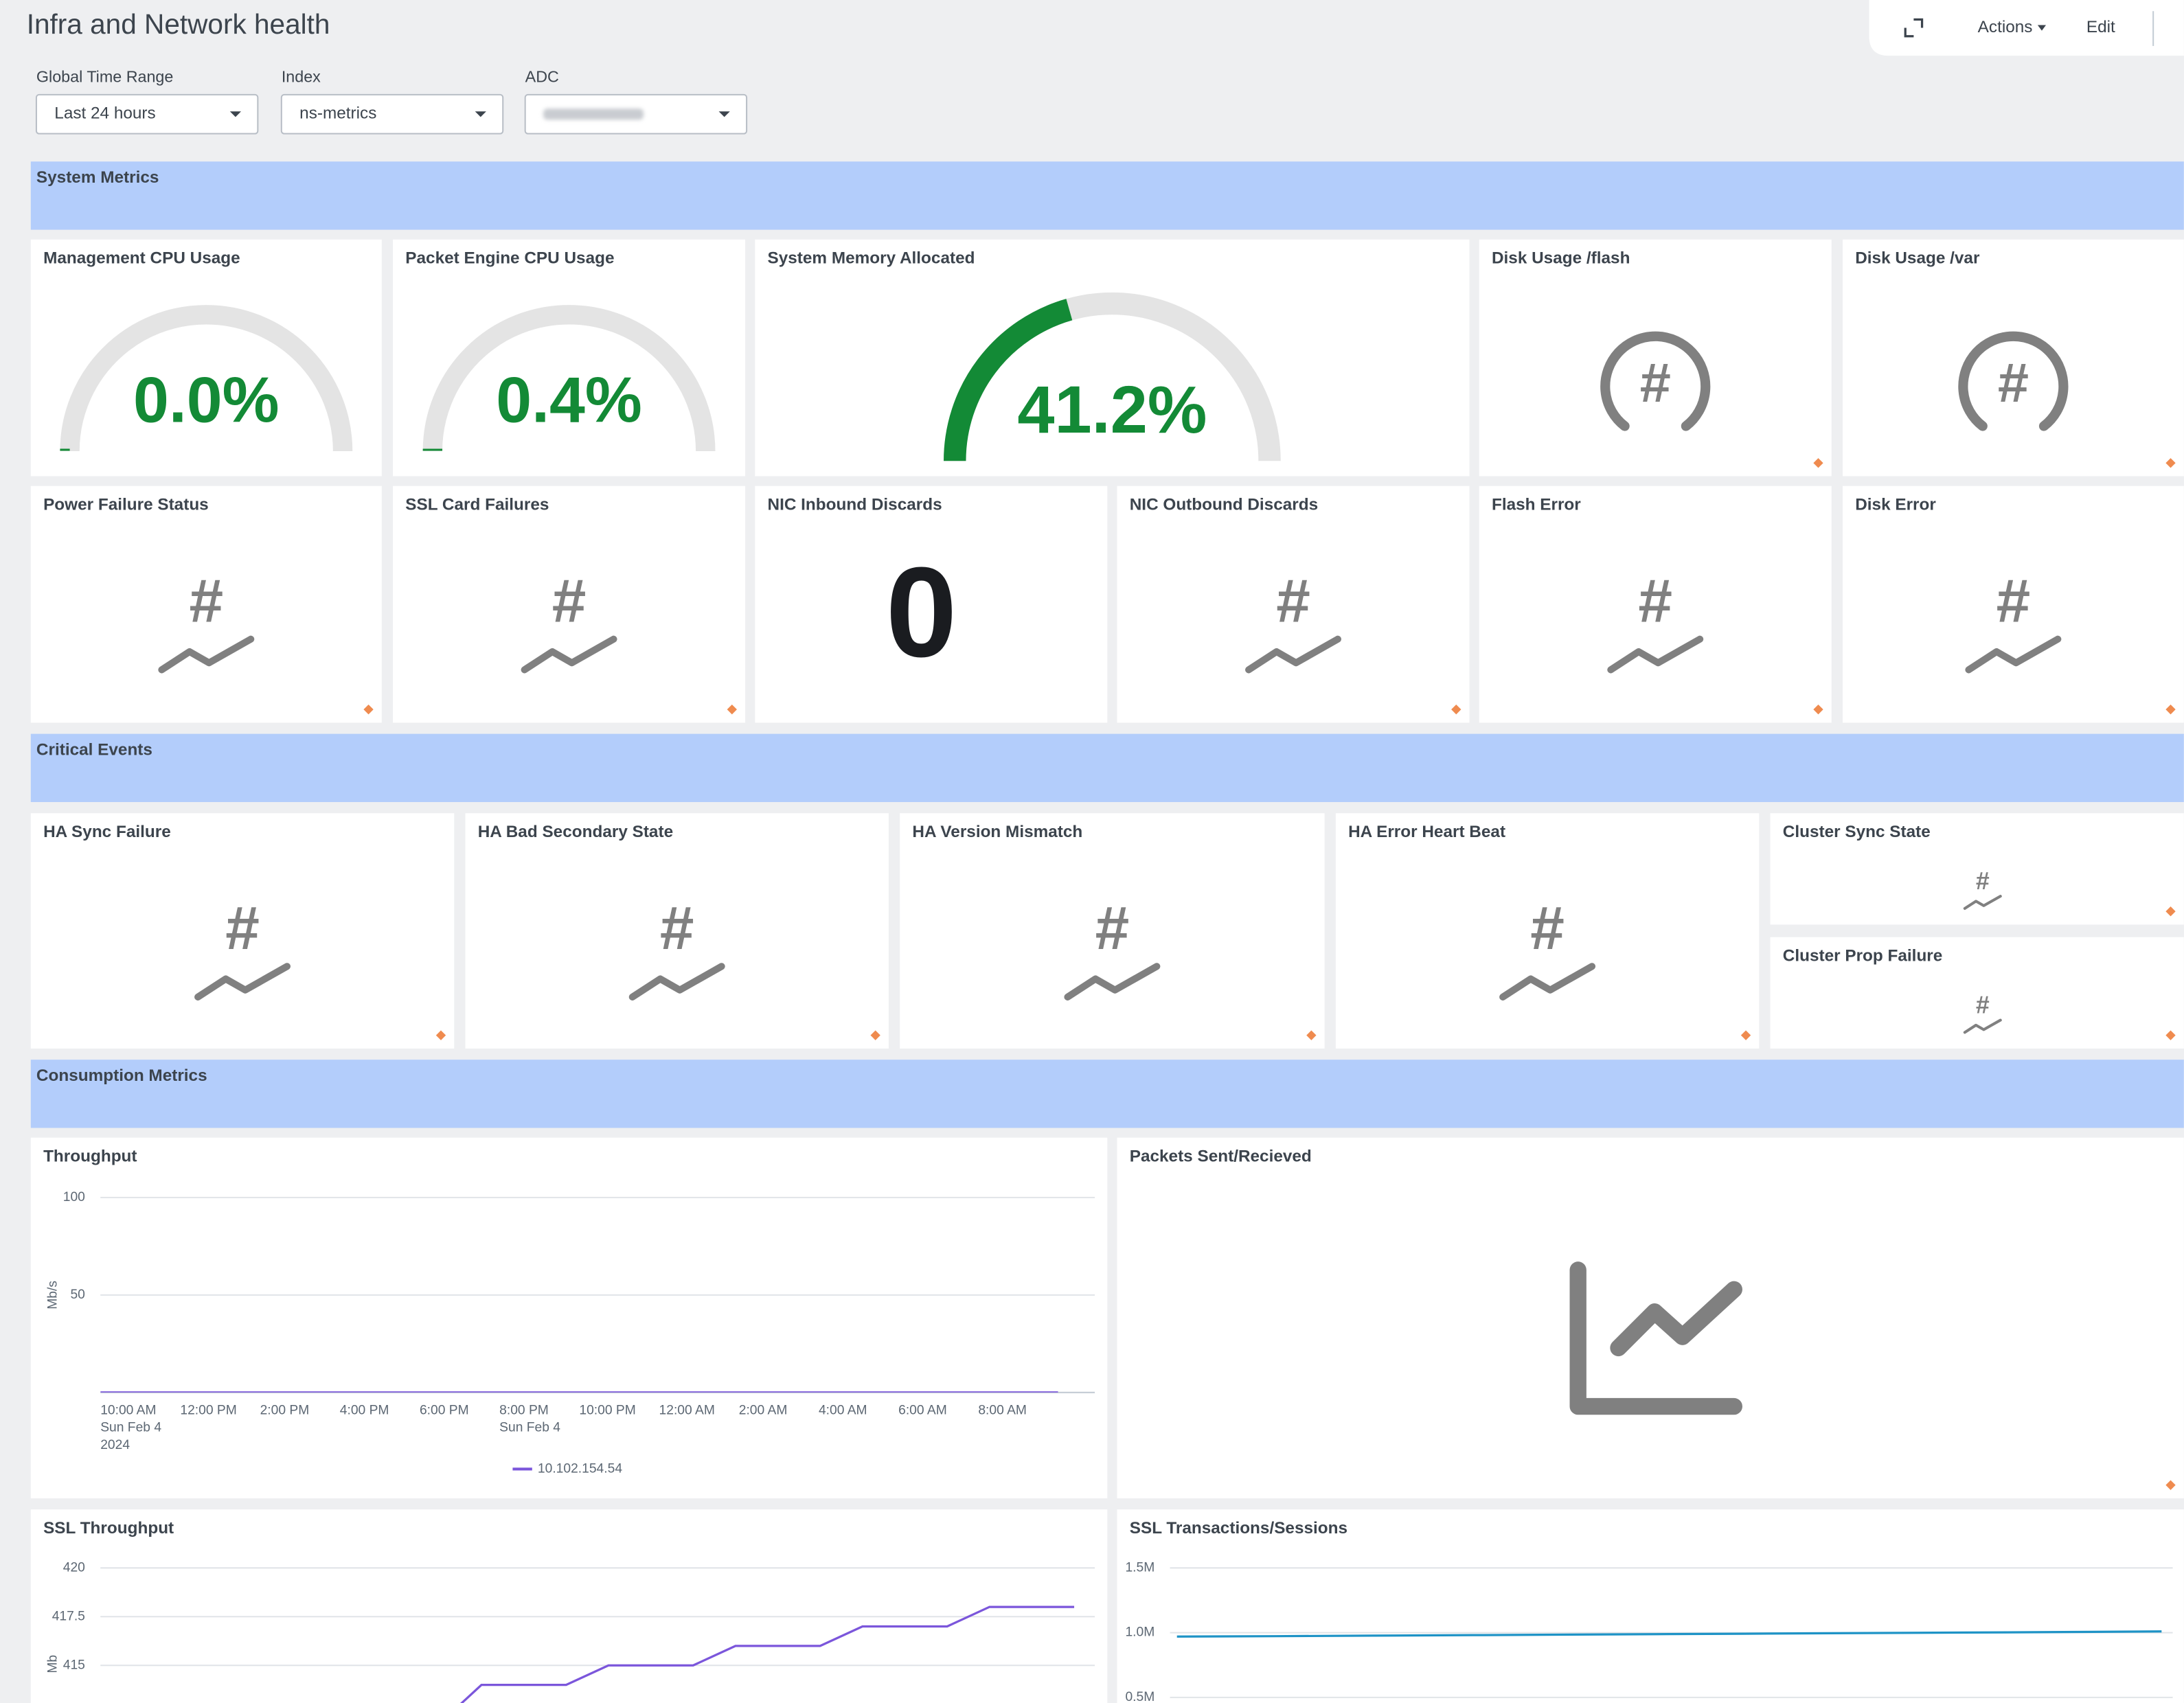 The width and height of the screenshot is (2184, 1703). Describe the element at coordinates (94, 749) in the screenshot. I see `section-title: Critical Events` at that location.